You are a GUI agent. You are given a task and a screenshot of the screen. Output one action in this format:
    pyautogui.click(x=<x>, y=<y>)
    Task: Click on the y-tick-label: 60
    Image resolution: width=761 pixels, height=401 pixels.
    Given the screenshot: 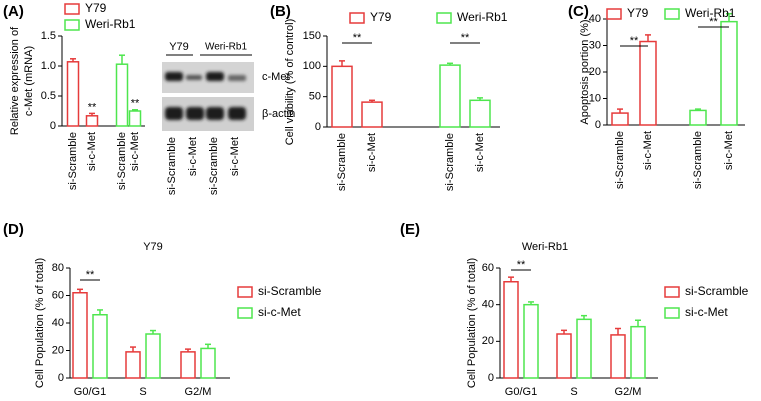 What is the action you would take?
    pyautogui.click(x=488, y=268)
    